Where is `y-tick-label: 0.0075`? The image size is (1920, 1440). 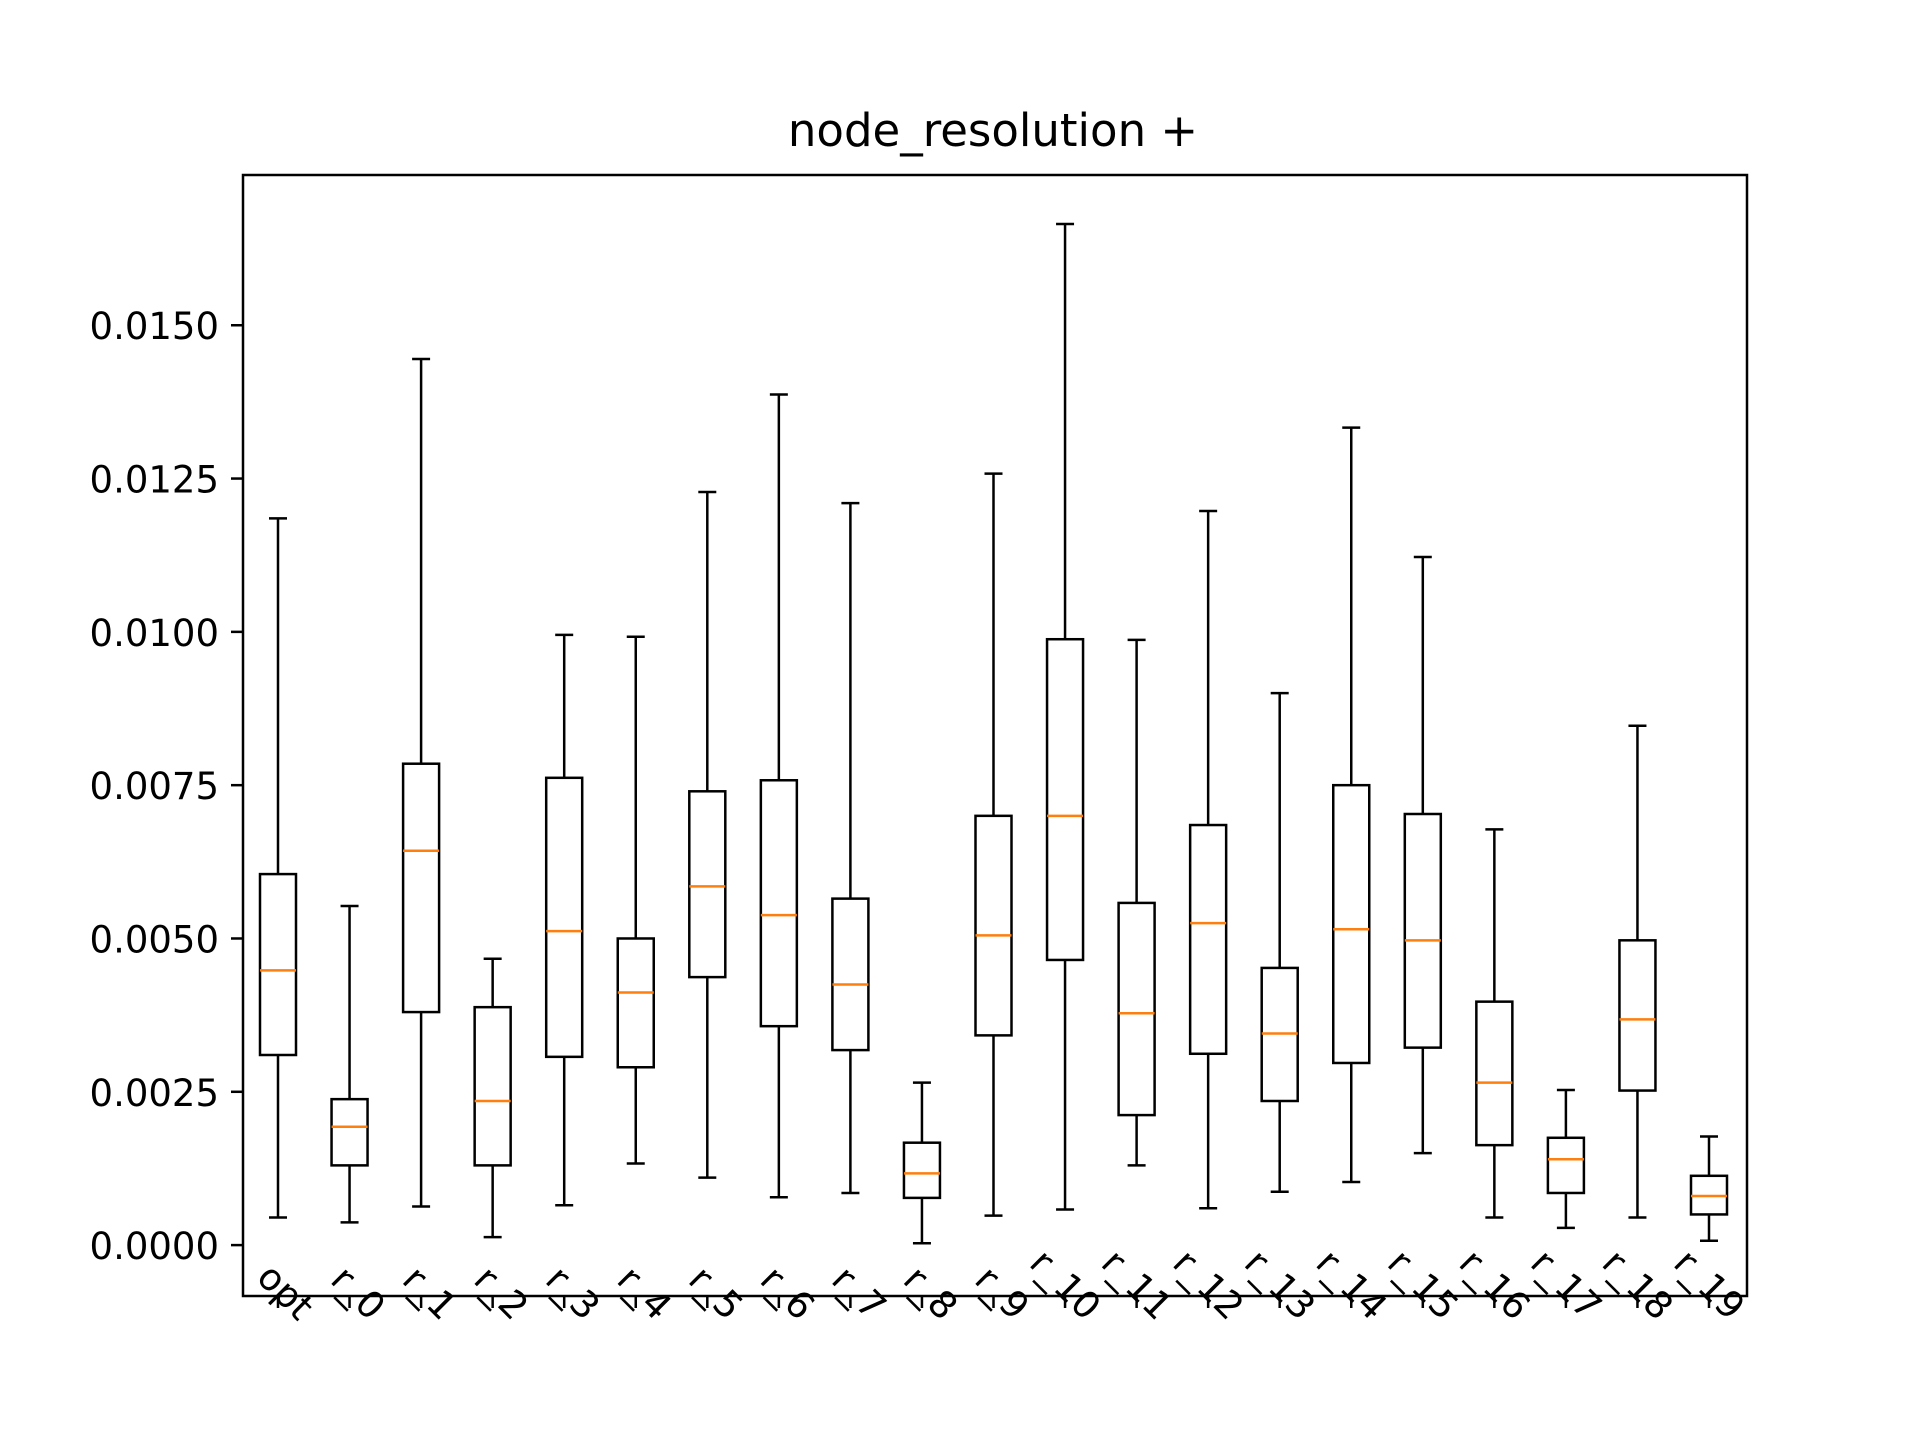 y-tick-label: 0.0075 is located at coordinates (154, 786).